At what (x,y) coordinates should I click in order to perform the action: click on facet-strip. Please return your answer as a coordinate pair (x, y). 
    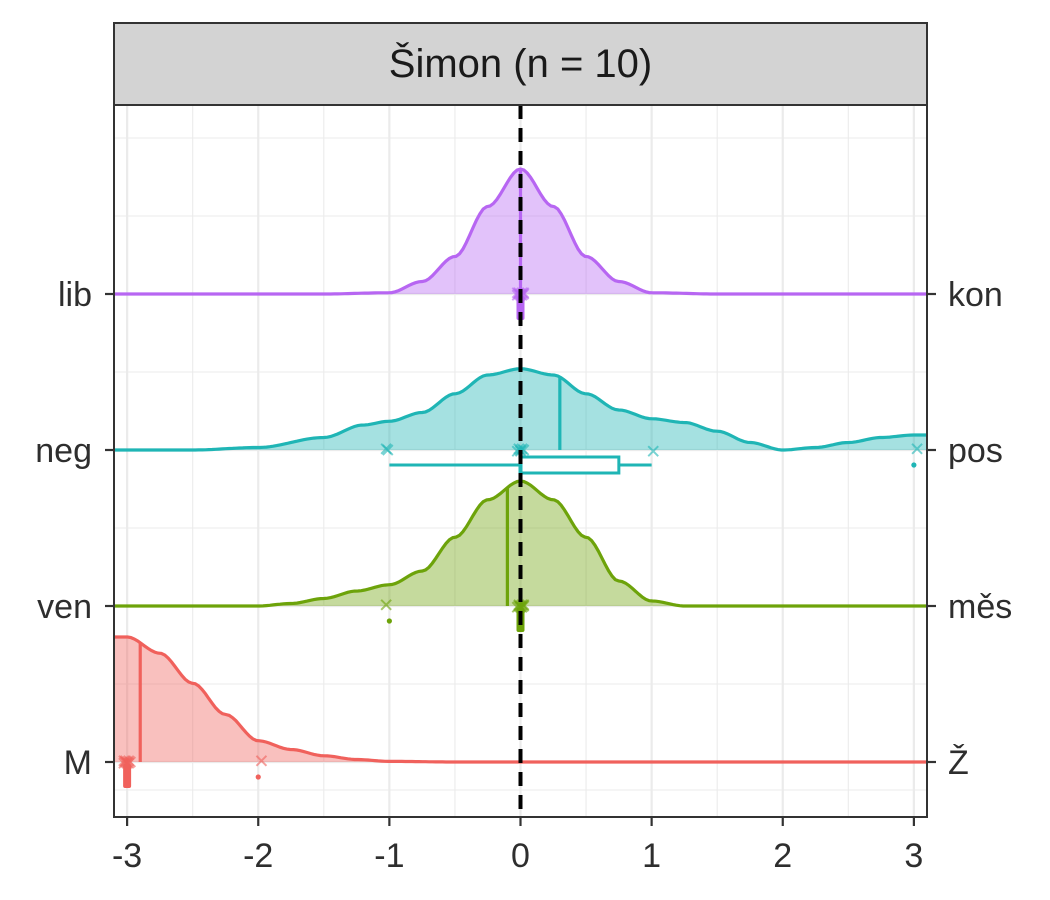
    Looking at the image, I should click on (520, 64).